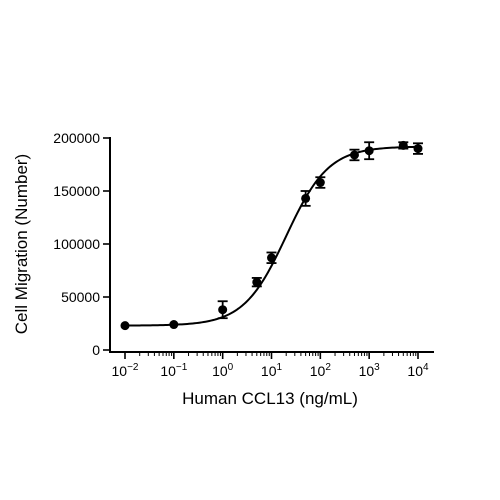  Describe the element at coordinates (321, 370) in the screenshot. I see `x-tick-label: 10²` at that location.